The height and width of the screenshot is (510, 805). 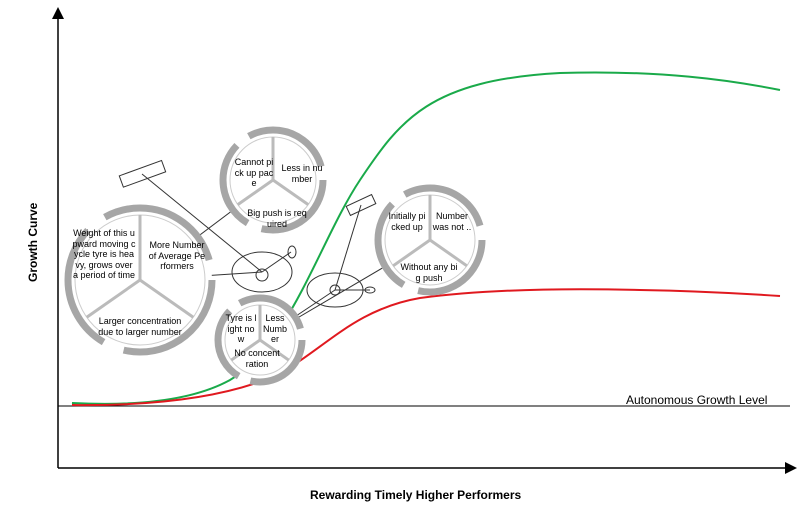 I want to click on wheel-text: No concentration, so click(x=257, y=358).